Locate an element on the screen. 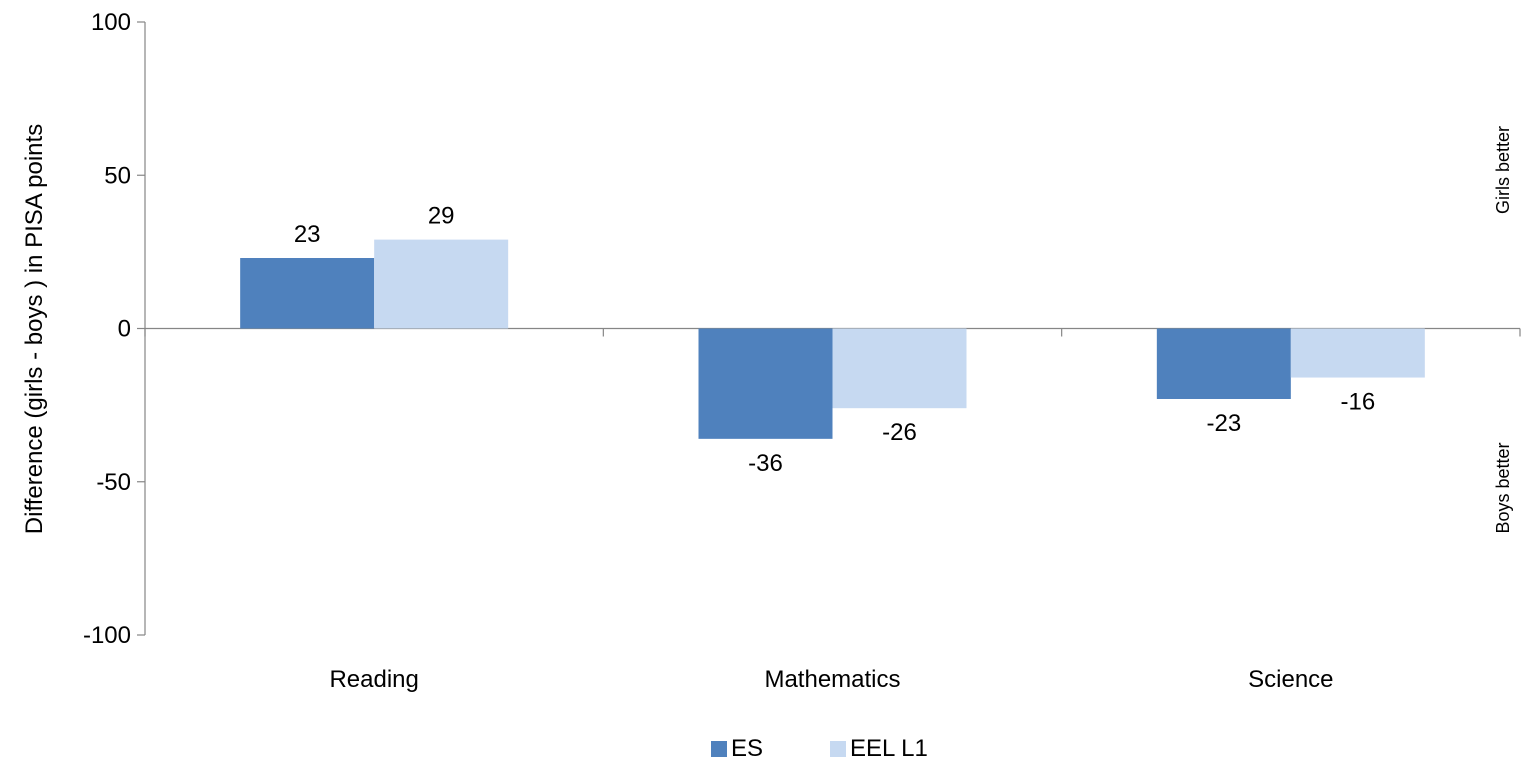 This screenshot has width=1533, height=771. legend-label: ES is located at coordinates (747, 748).